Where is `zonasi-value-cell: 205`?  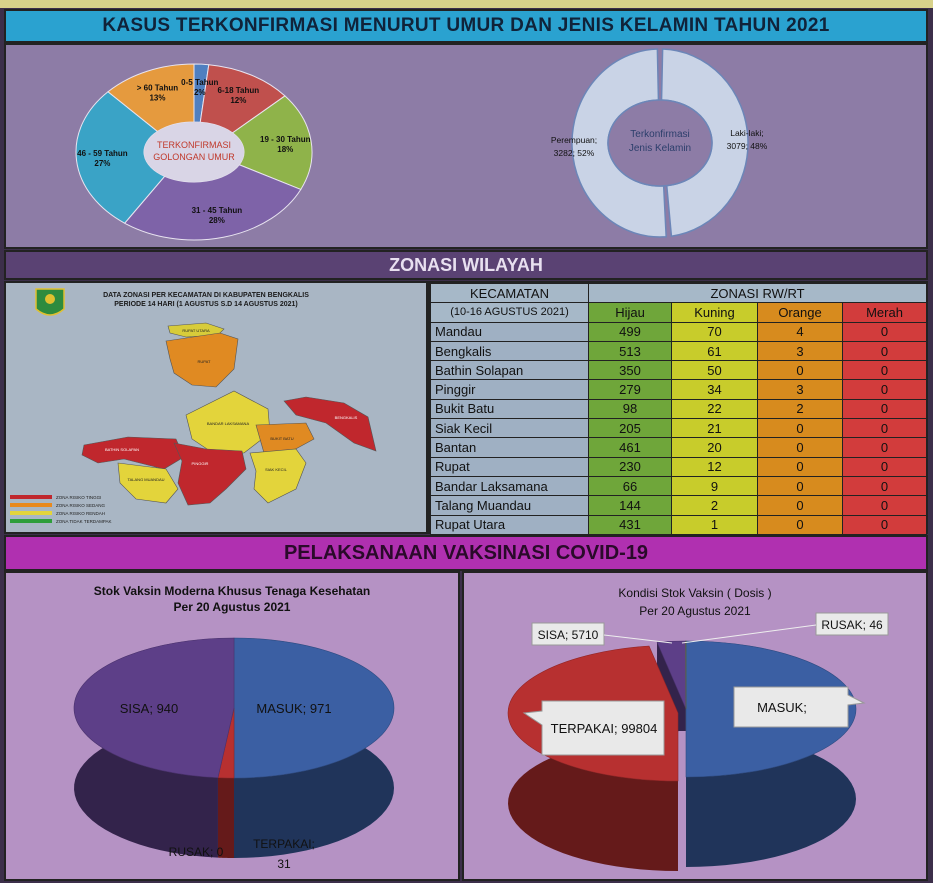
zonasi-value-cell: 205 is located at coordinates (630, 428).